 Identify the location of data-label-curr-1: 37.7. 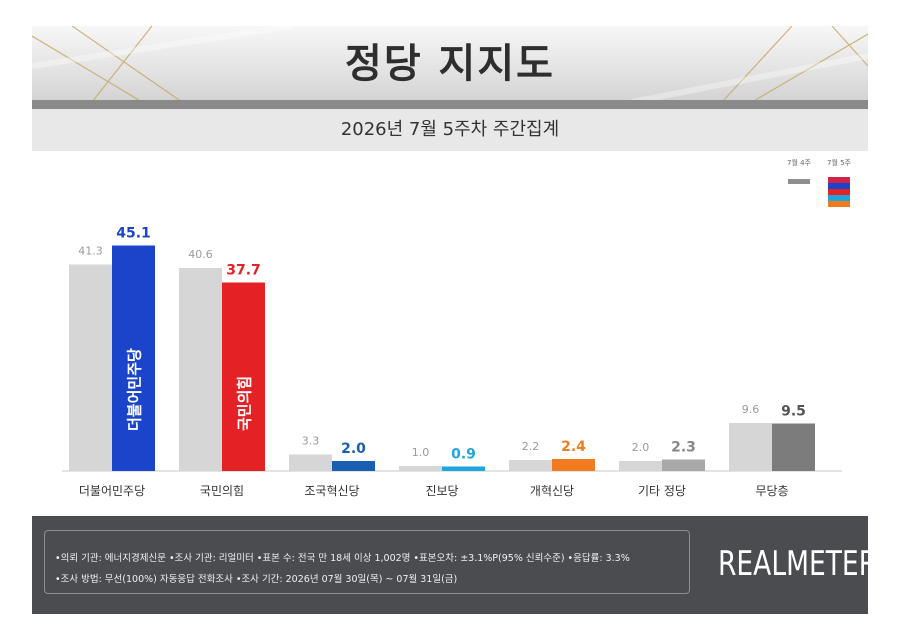
(243, 271).